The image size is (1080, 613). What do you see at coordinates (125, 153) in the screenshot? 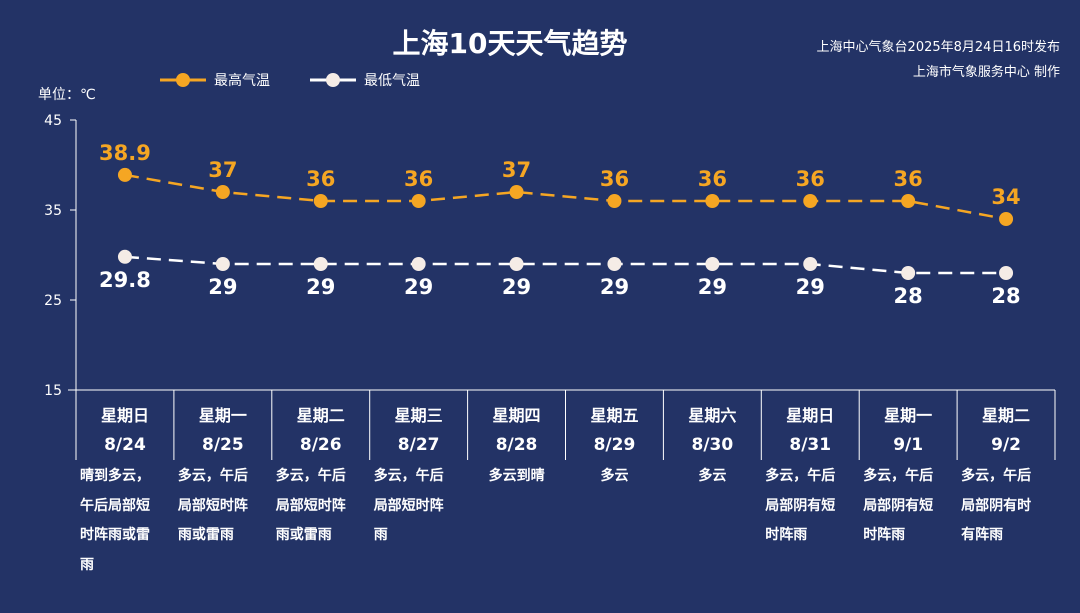
I see `data-label-high: 38.9` at bounding box center [125, 153].